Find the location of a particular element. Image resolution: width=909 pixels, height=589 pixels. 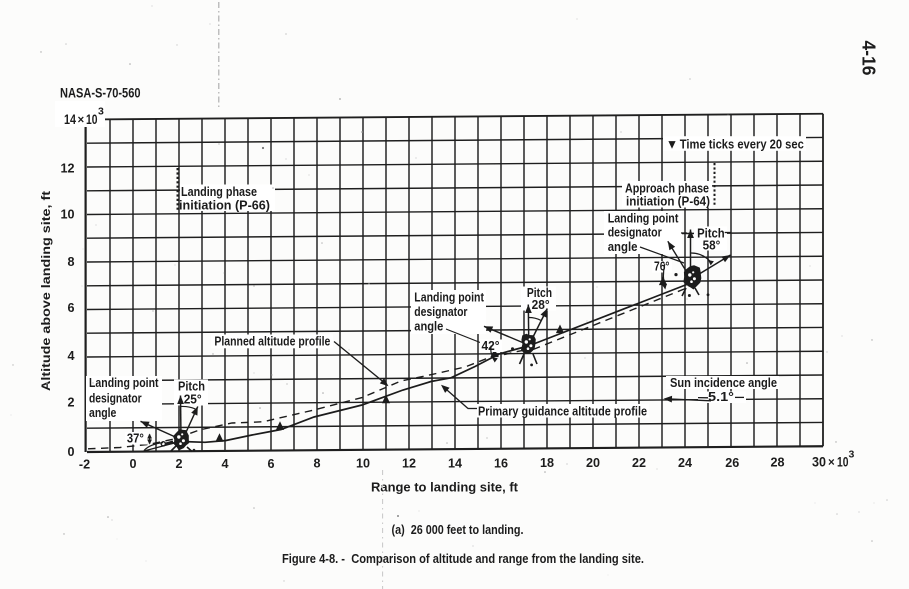

svg-text: Approach phase is located at coordinates (667, 188).